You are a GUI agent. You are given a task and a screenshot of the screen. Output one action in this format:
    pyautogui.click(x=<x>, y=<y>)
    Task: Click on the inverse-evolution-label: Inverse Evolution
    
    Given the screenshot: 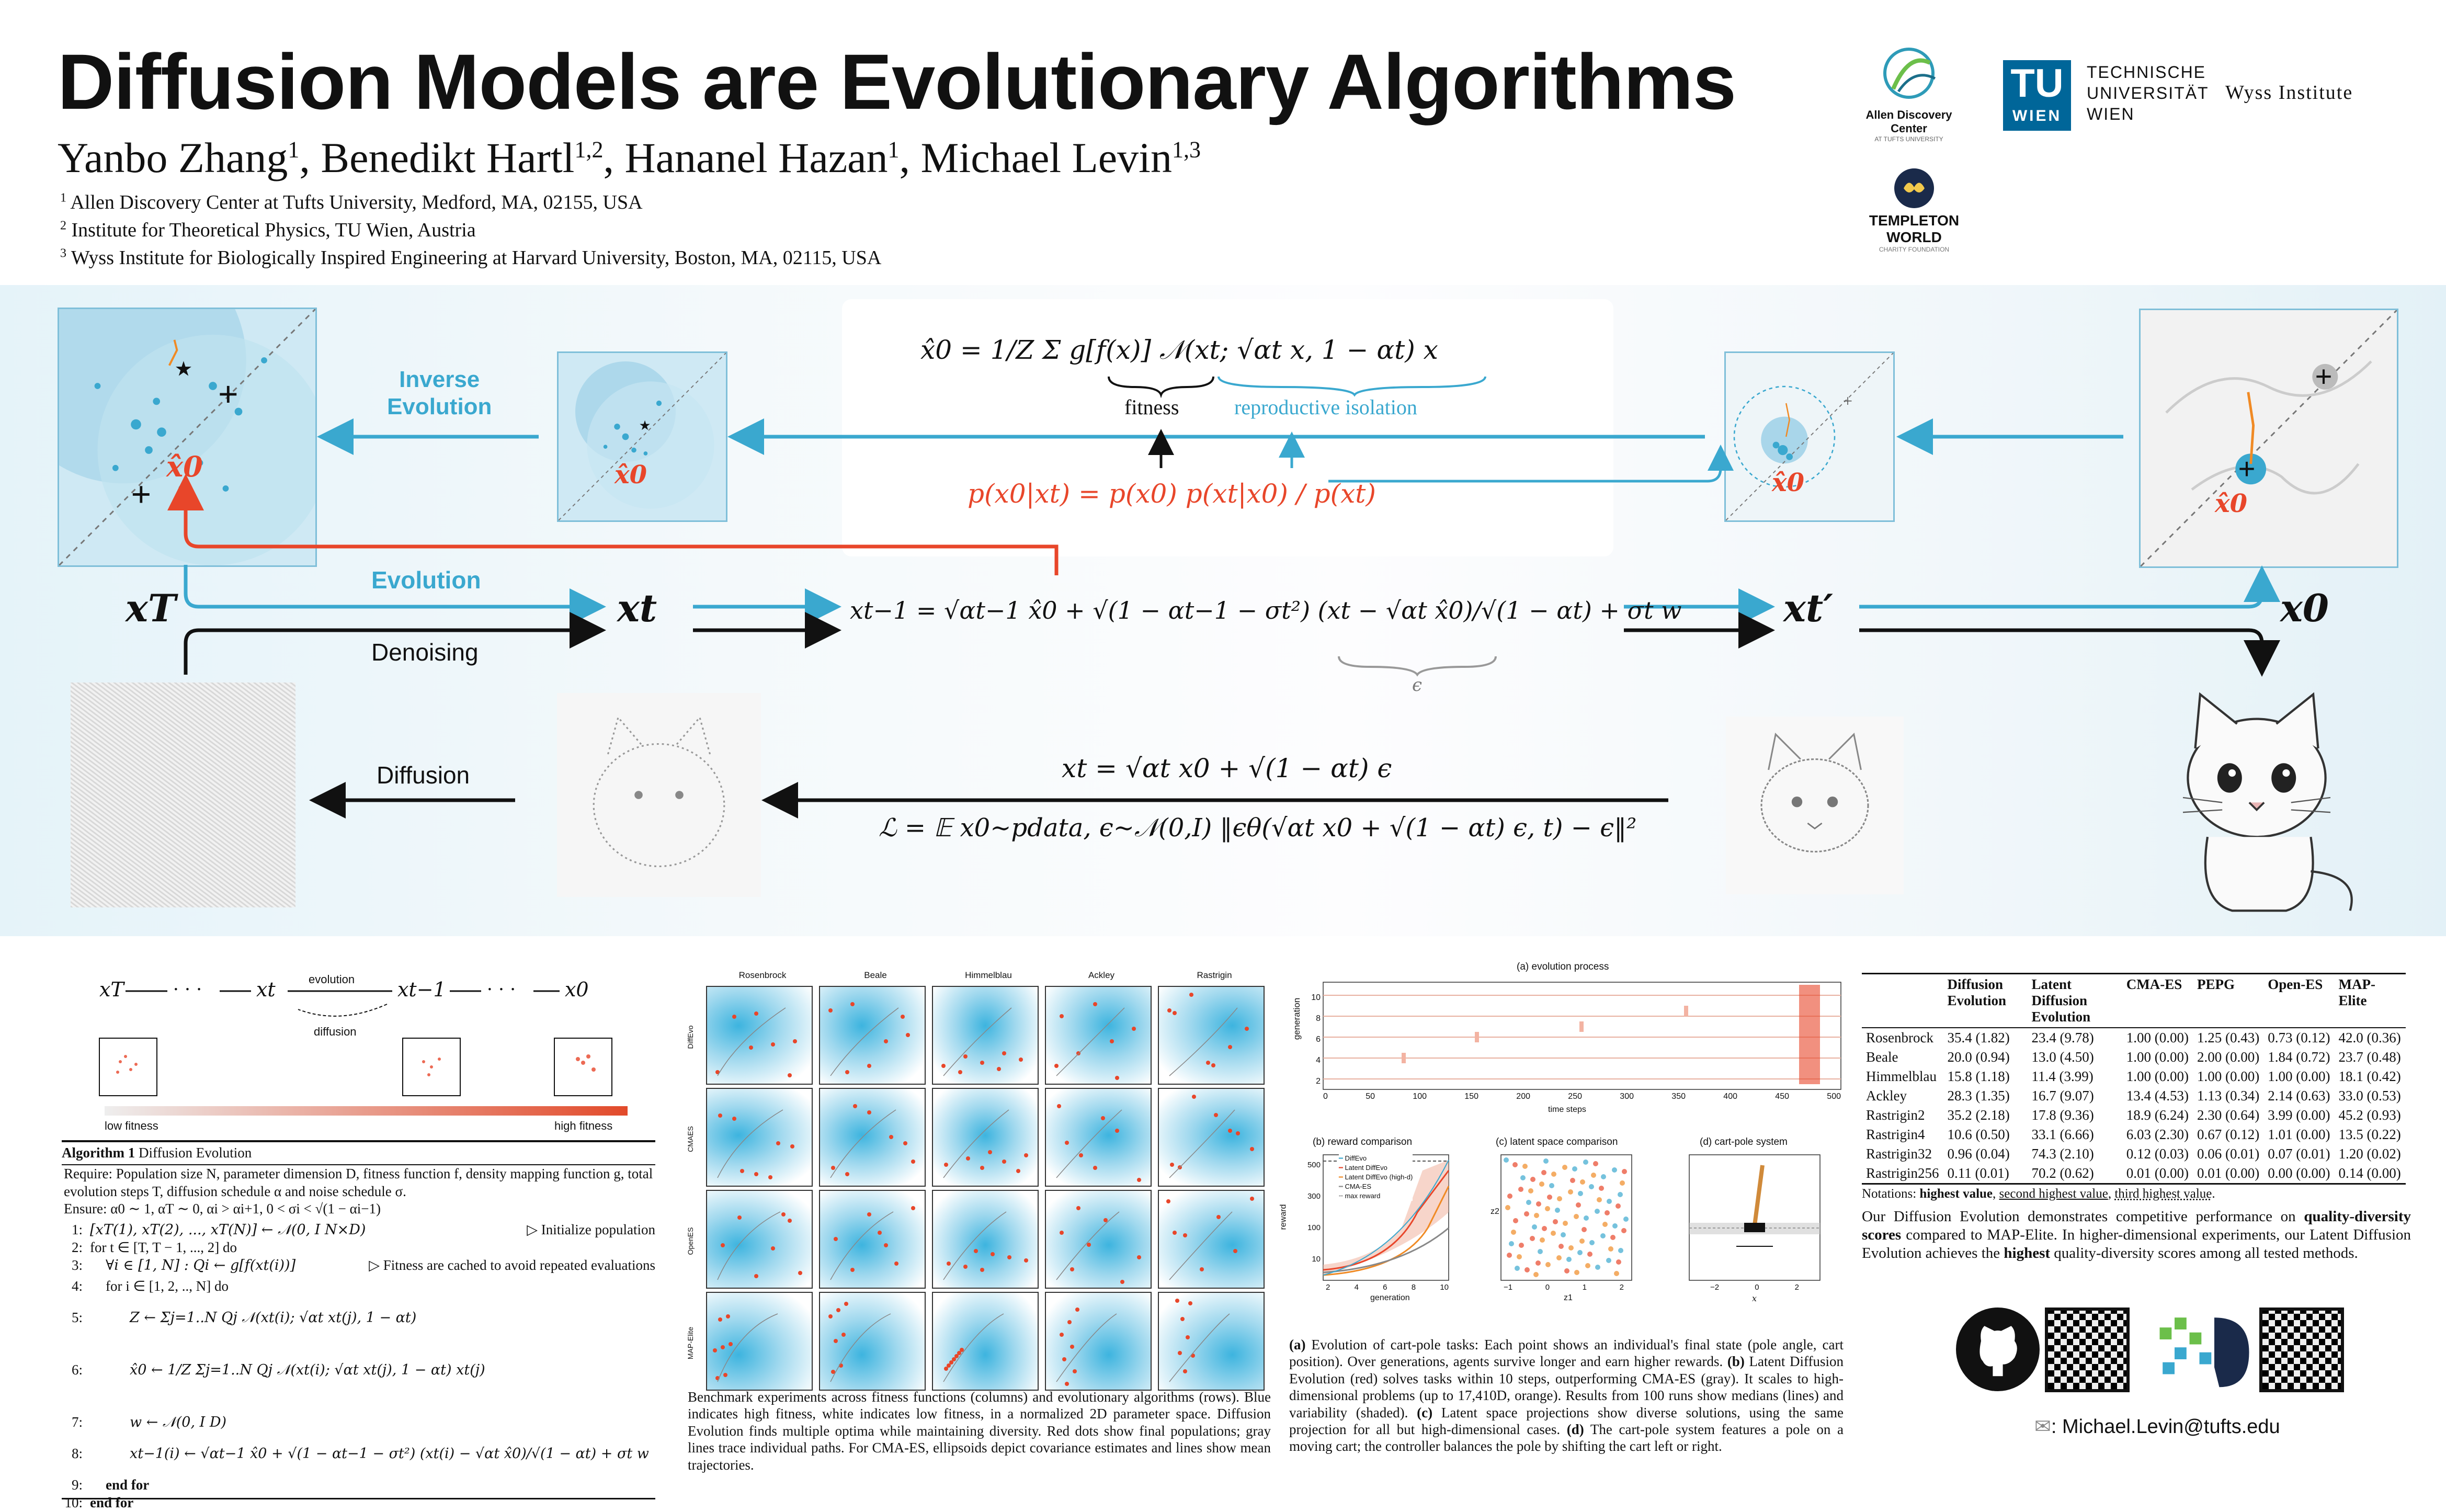 What is the action you would take?
    pyautogui.click(x=440, y=393)
    